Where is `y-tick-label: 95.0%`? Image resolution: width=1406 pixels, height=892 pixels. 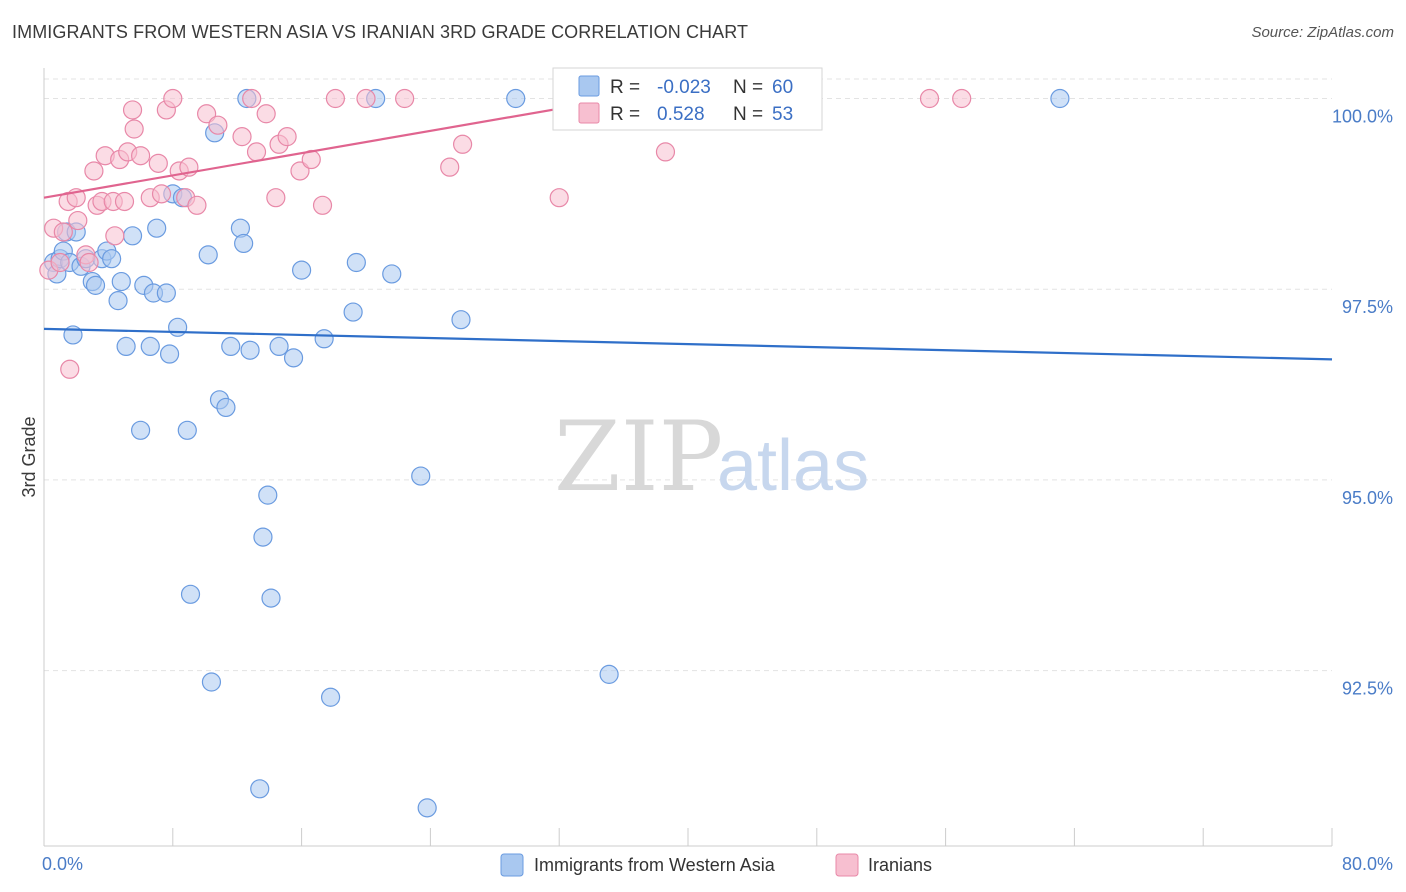
y-tick-label: 95.0% is located at coordinates (1367, 498).